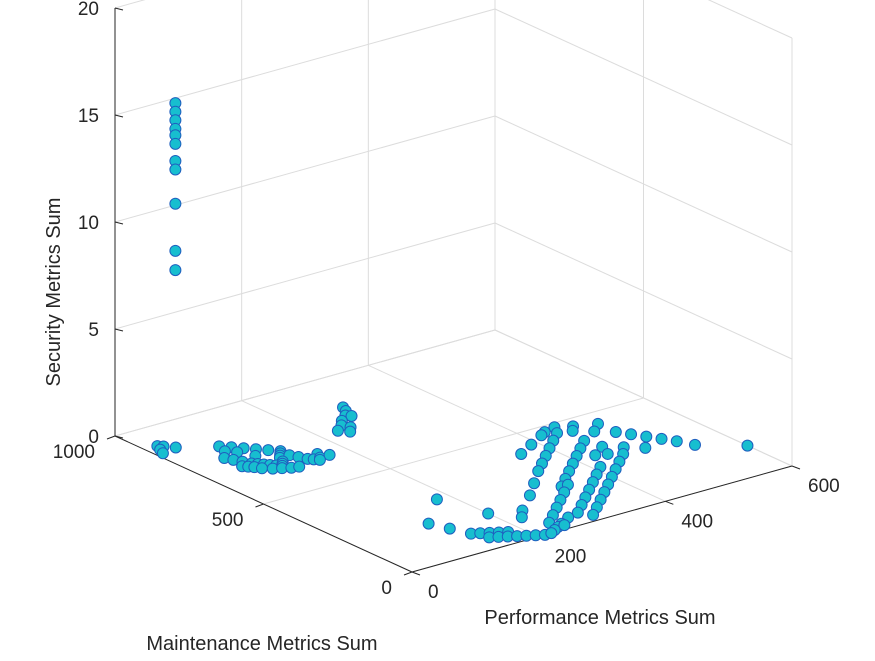 The image size is (875, 661). What do you see at coordinates (88, 10) in the screenshot?
I see `z-tick-label: 20` at bounding box center [88, 10].